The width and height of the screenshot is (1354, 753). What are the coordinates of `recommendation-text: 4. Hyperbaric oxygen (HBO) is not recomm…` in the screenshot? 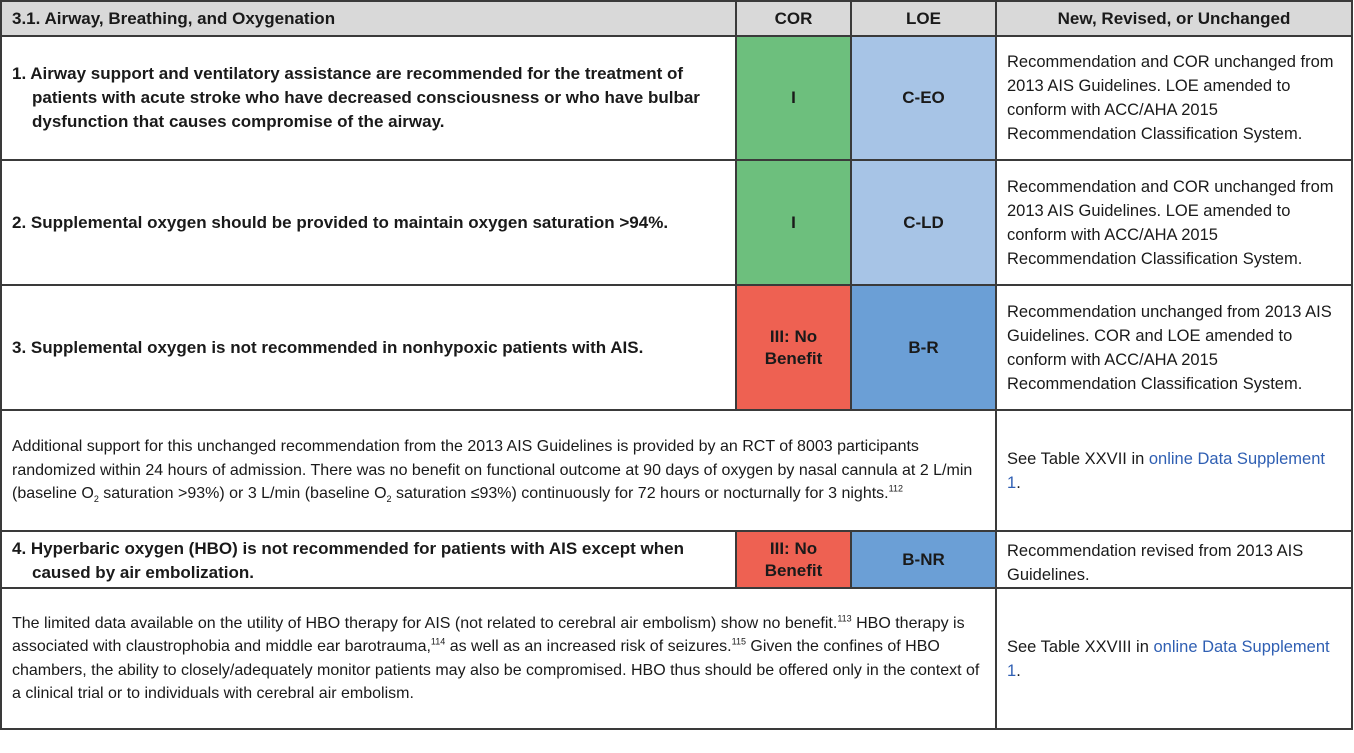 It's located at (348, 560).